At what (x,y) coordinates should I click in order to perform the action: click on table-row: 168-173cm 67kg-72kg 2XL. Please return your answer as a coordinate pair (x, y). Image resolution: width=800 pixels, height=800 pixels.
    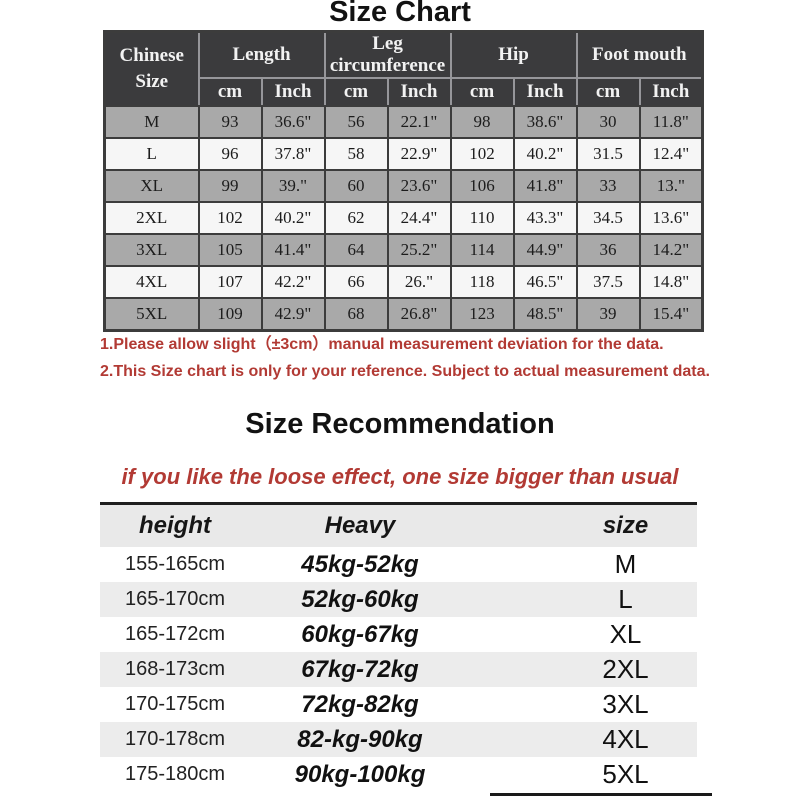
    Looking at the image, I should click on (398, 669).